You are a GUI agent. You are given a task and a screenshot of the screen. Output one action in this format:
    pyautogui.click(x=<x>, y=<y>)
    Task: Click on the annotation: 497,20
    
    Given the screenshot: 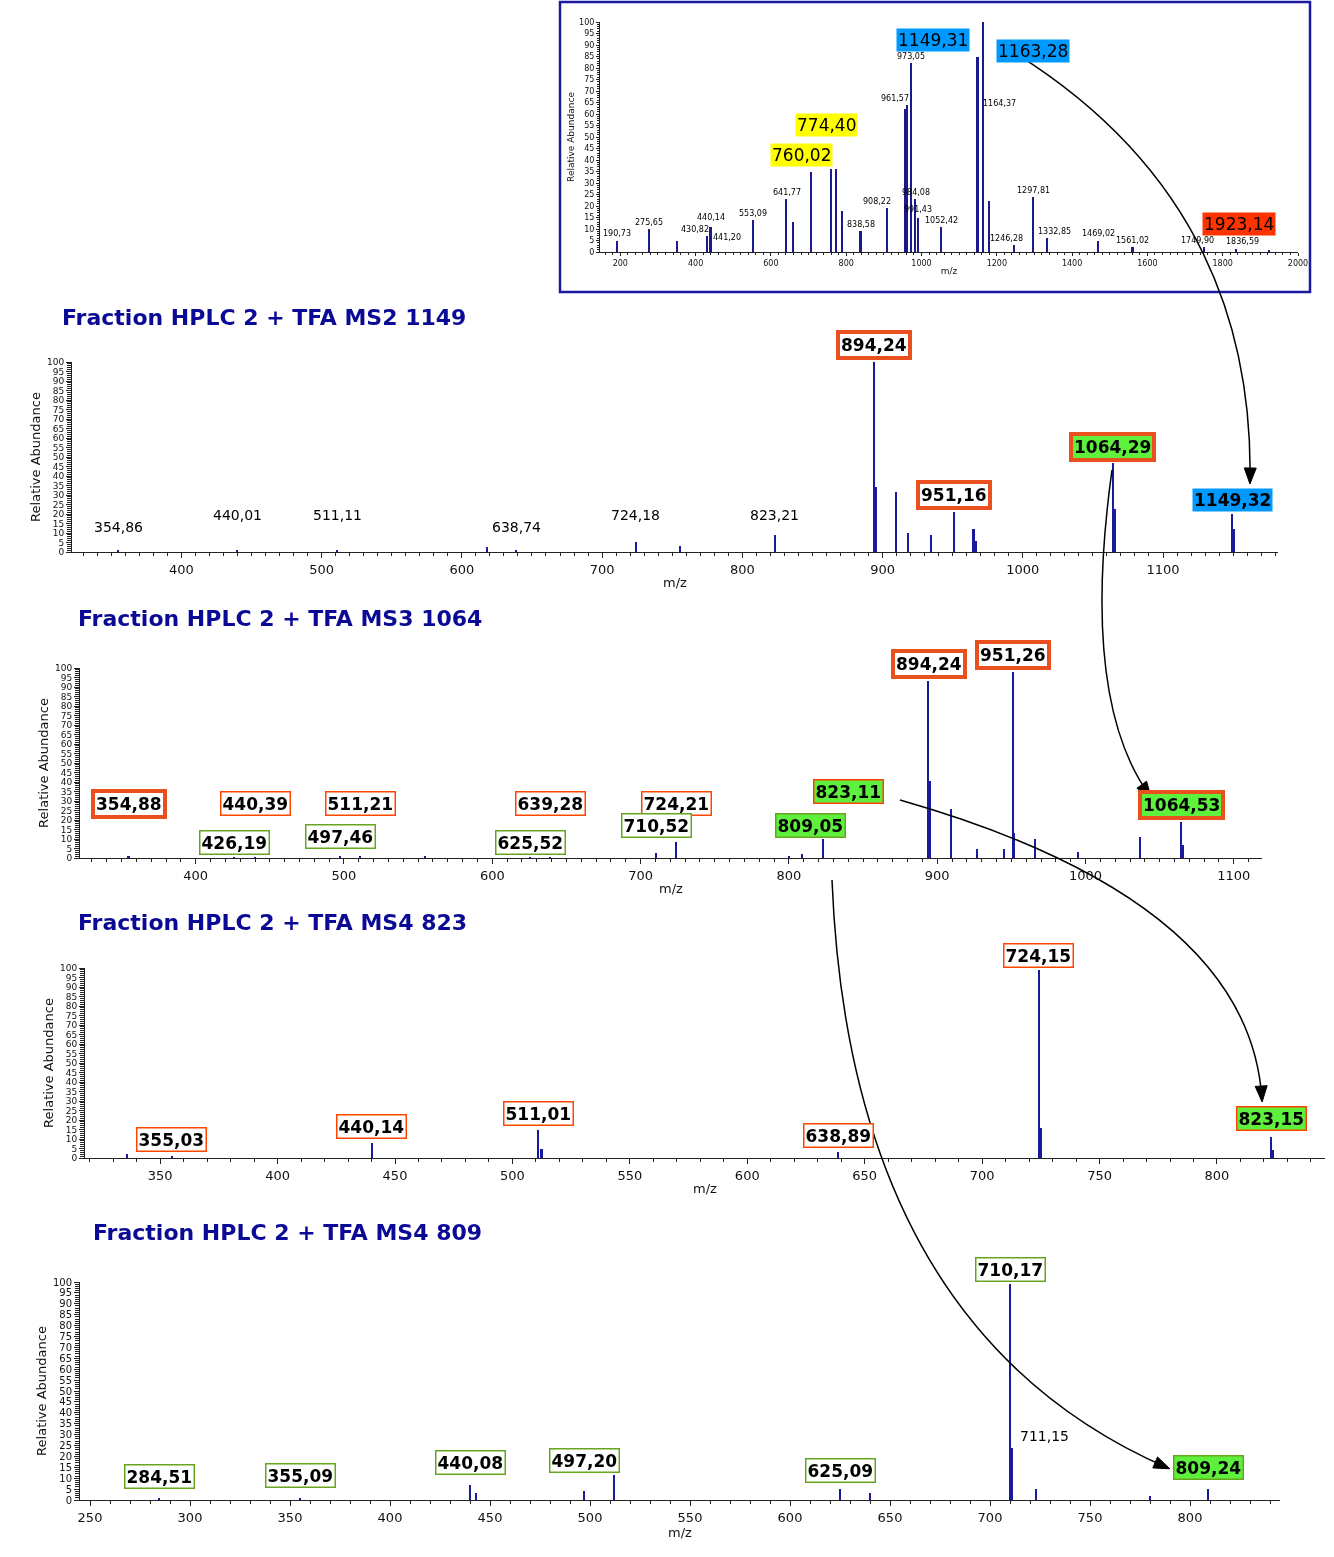 What is the action you would take?
    pyautogui.click(x=584, y=1460)
    